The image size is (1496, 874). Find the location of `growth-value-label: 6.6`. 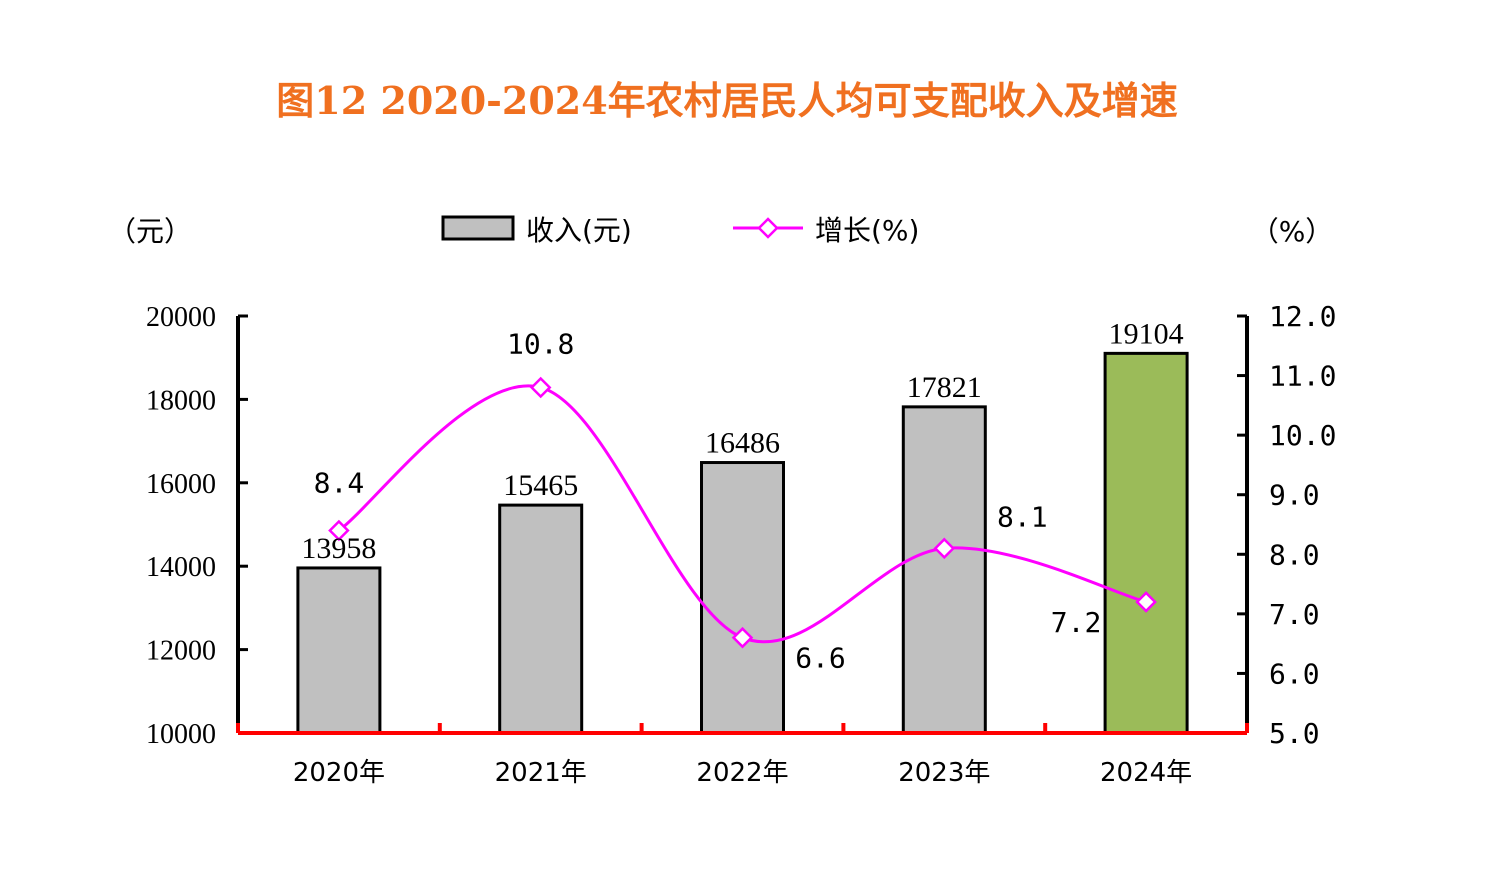

growth-value-label: 6.6 is located at coordinates (820, 658).